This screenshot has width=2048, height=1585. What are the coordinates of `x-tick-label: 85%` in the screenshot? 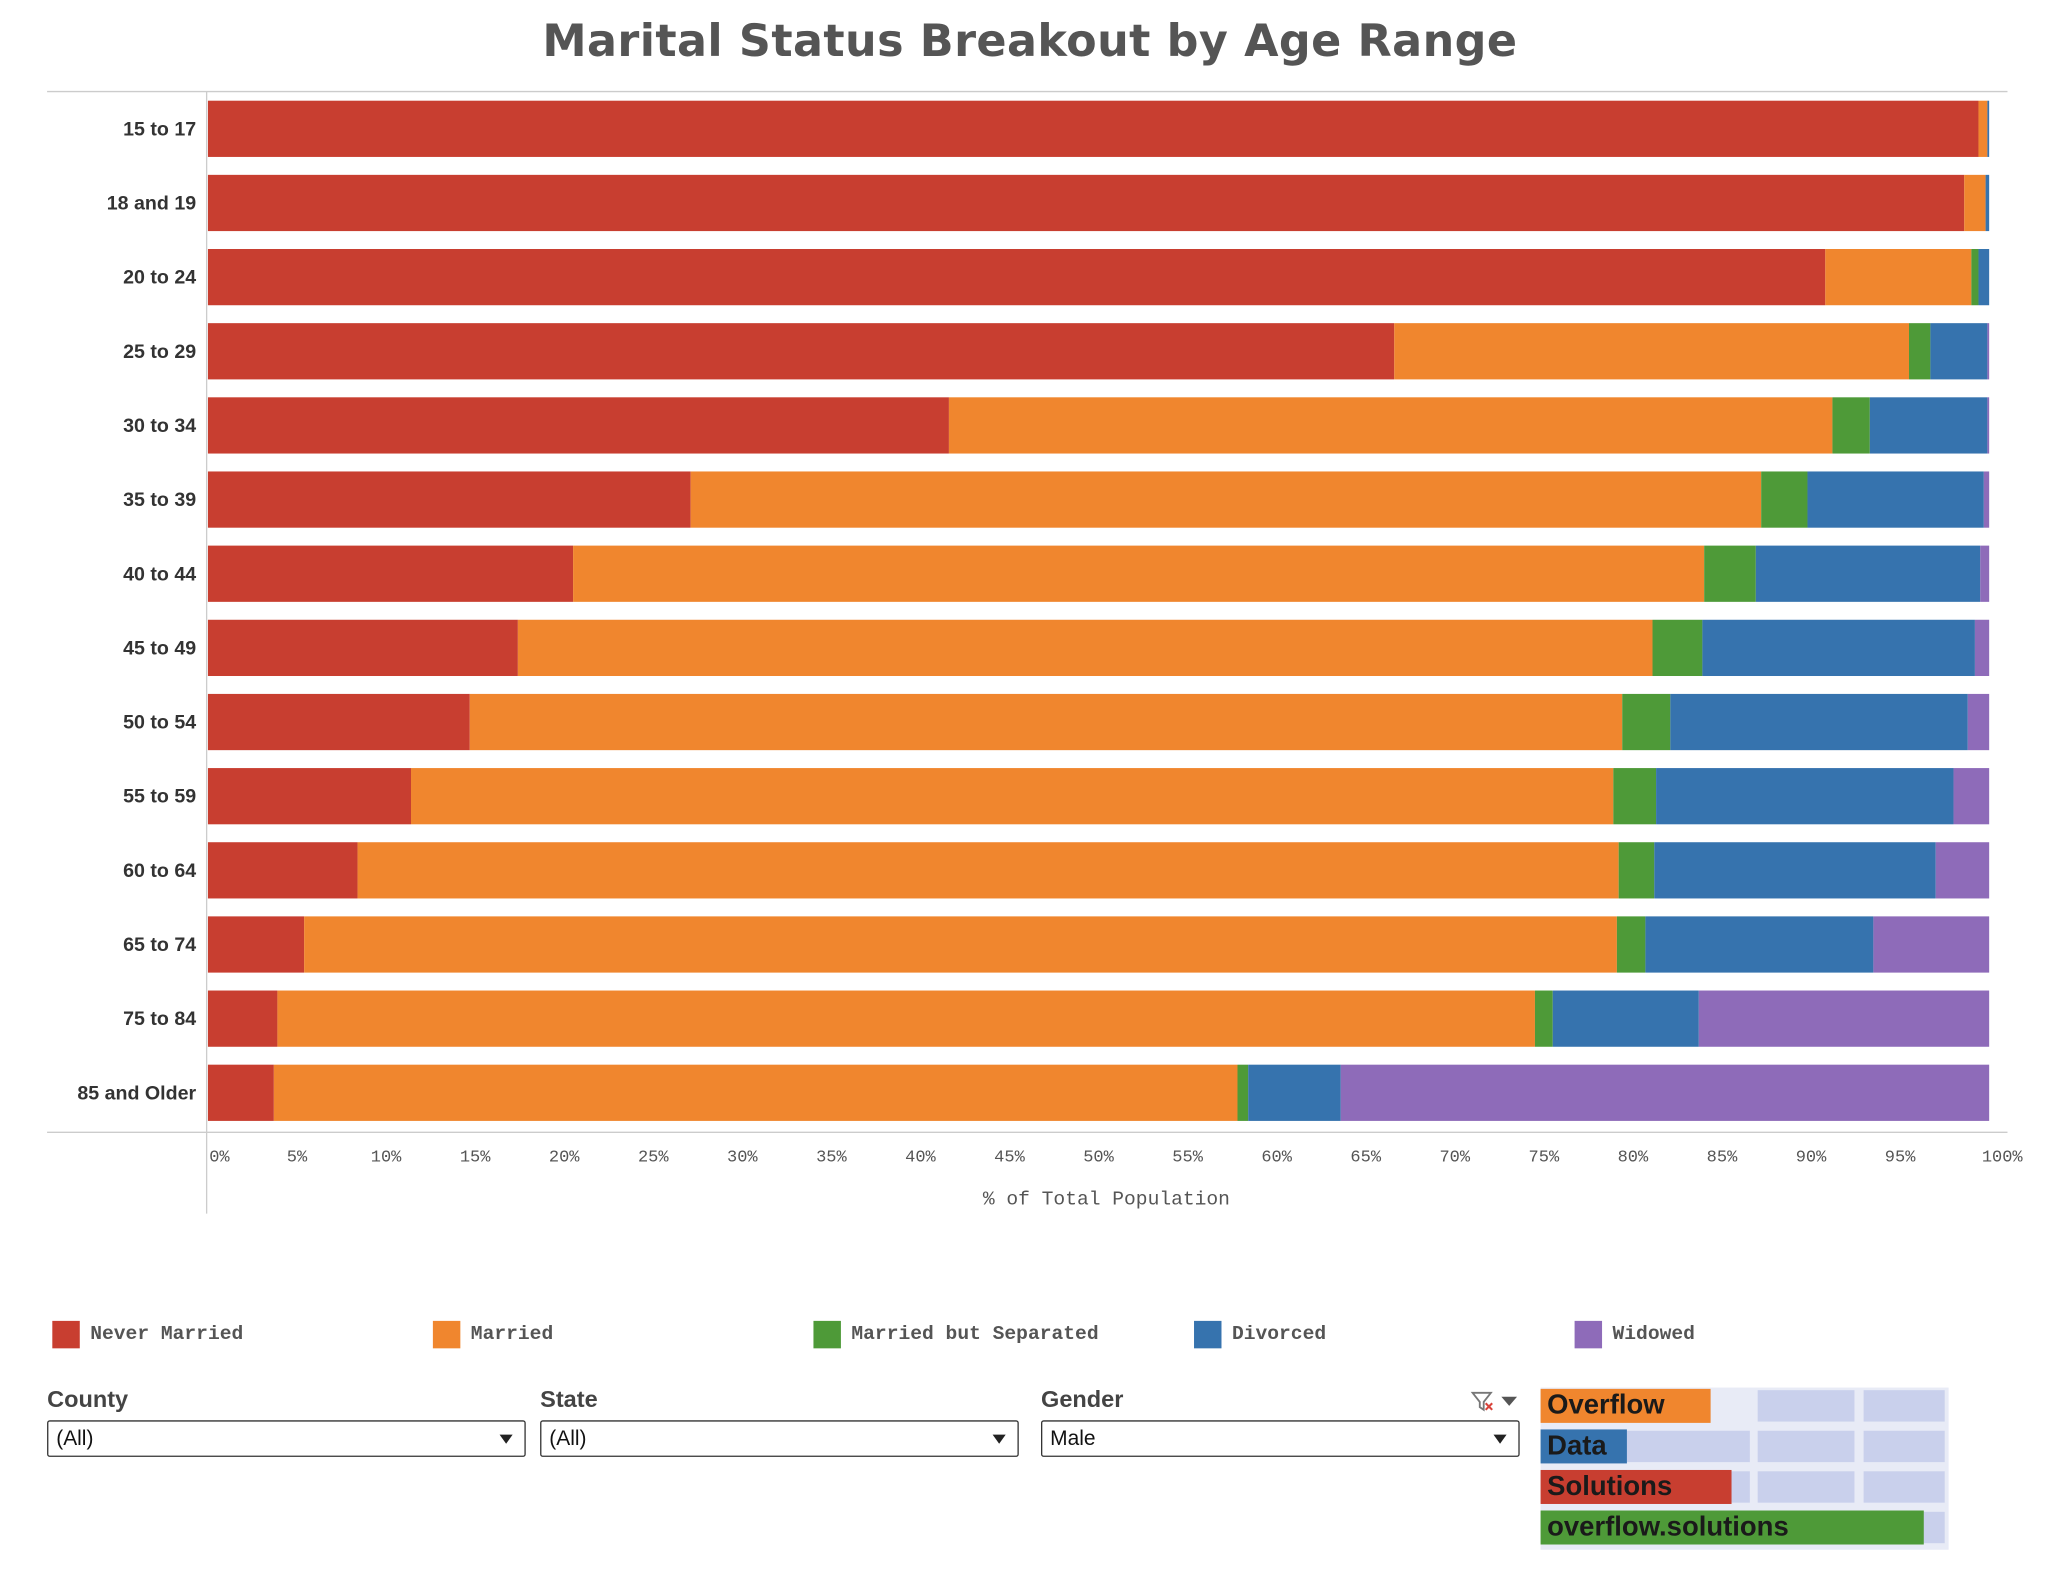 It's located at (1722, 1157).